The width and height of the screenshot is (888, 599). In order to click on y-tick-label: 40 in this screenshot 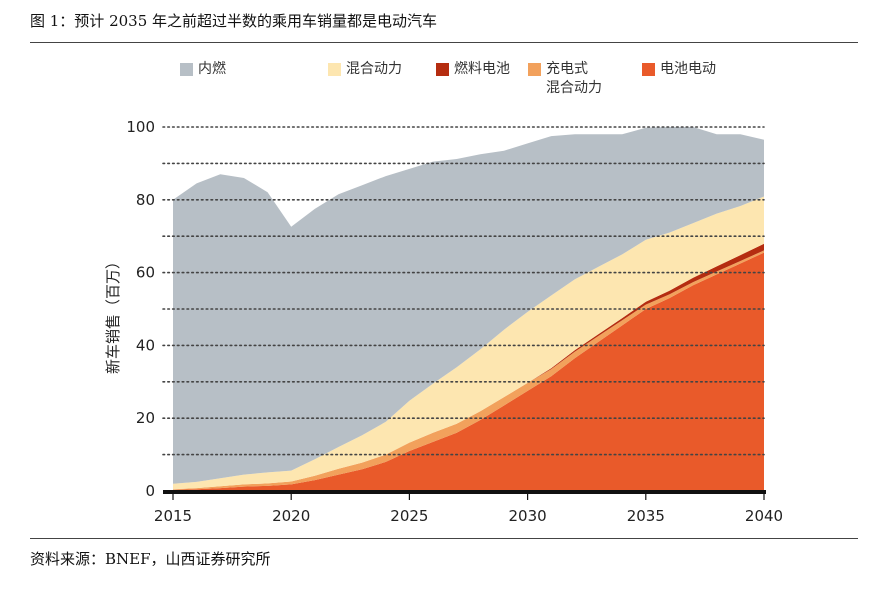, I will do `click(145, 345)`.